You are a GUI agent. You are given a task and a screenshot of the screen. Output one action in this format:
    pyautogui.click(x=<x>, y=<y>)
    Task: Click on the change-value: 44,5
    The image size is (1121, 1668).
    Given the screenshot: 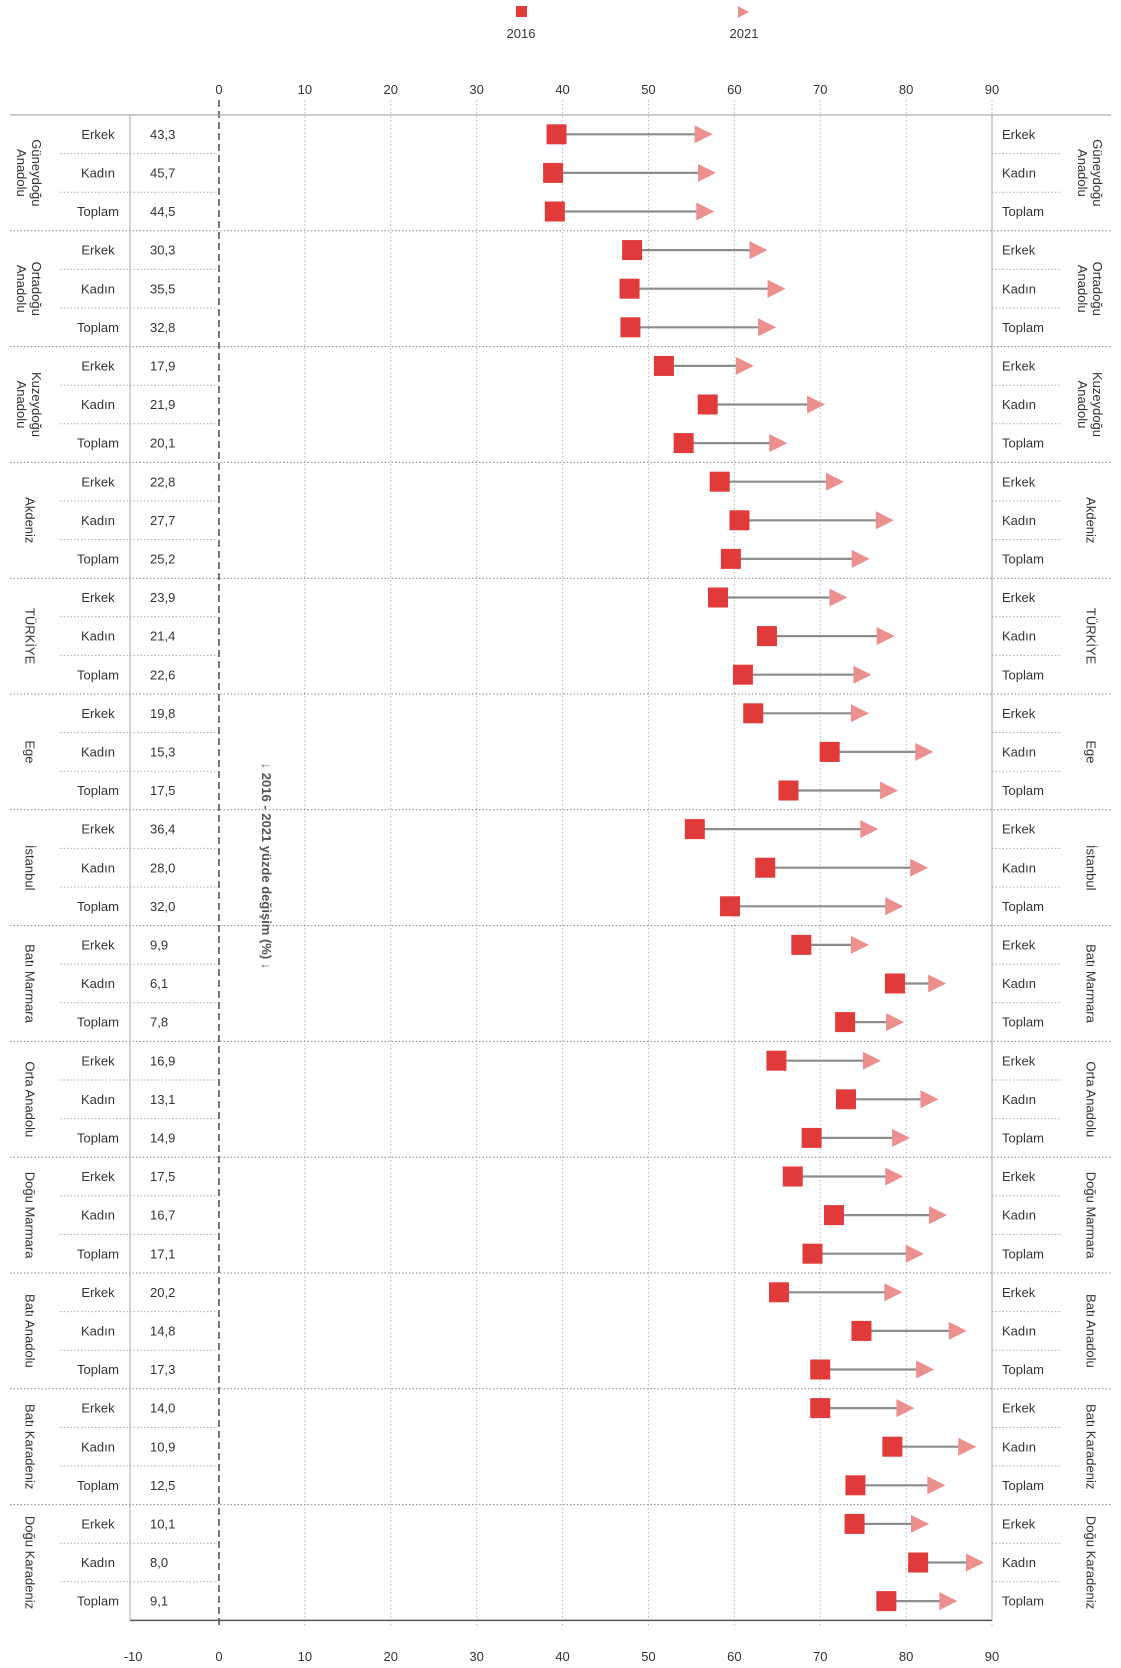 What is the action you would take?
    pyautogui.click(x=162, y=211)
    